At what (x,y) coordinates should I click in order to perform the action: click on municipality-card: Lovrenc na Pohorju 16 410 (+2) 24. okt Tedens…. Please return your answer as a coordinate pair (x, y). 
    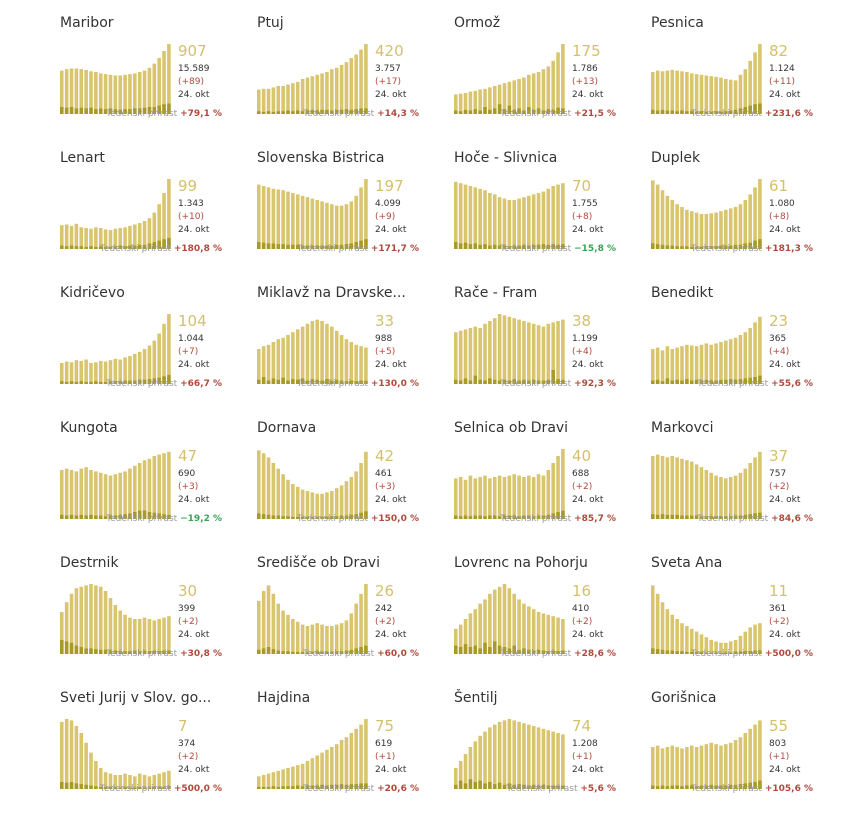
    Looking at the image, I should click on (549, 617).